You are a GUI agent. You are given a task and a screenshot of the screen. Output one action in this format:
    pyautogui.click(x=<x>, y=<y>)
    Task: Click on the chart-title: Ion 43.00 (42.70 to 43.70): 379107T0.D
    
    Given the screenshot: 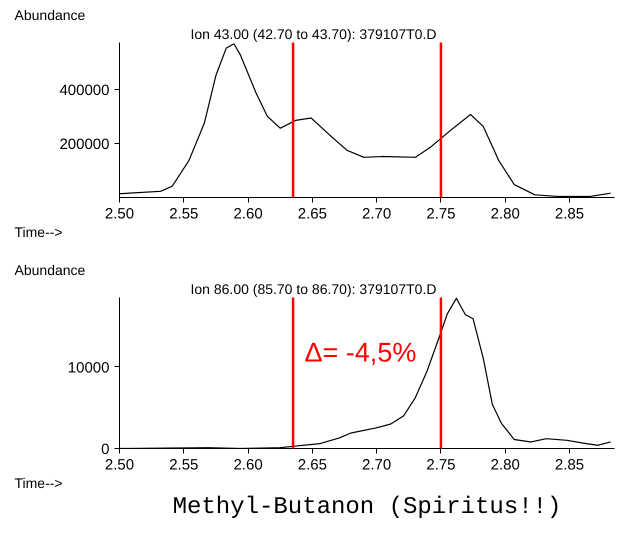 What is the action you would take?
    pyautogui.click(x=313, y=34)
    